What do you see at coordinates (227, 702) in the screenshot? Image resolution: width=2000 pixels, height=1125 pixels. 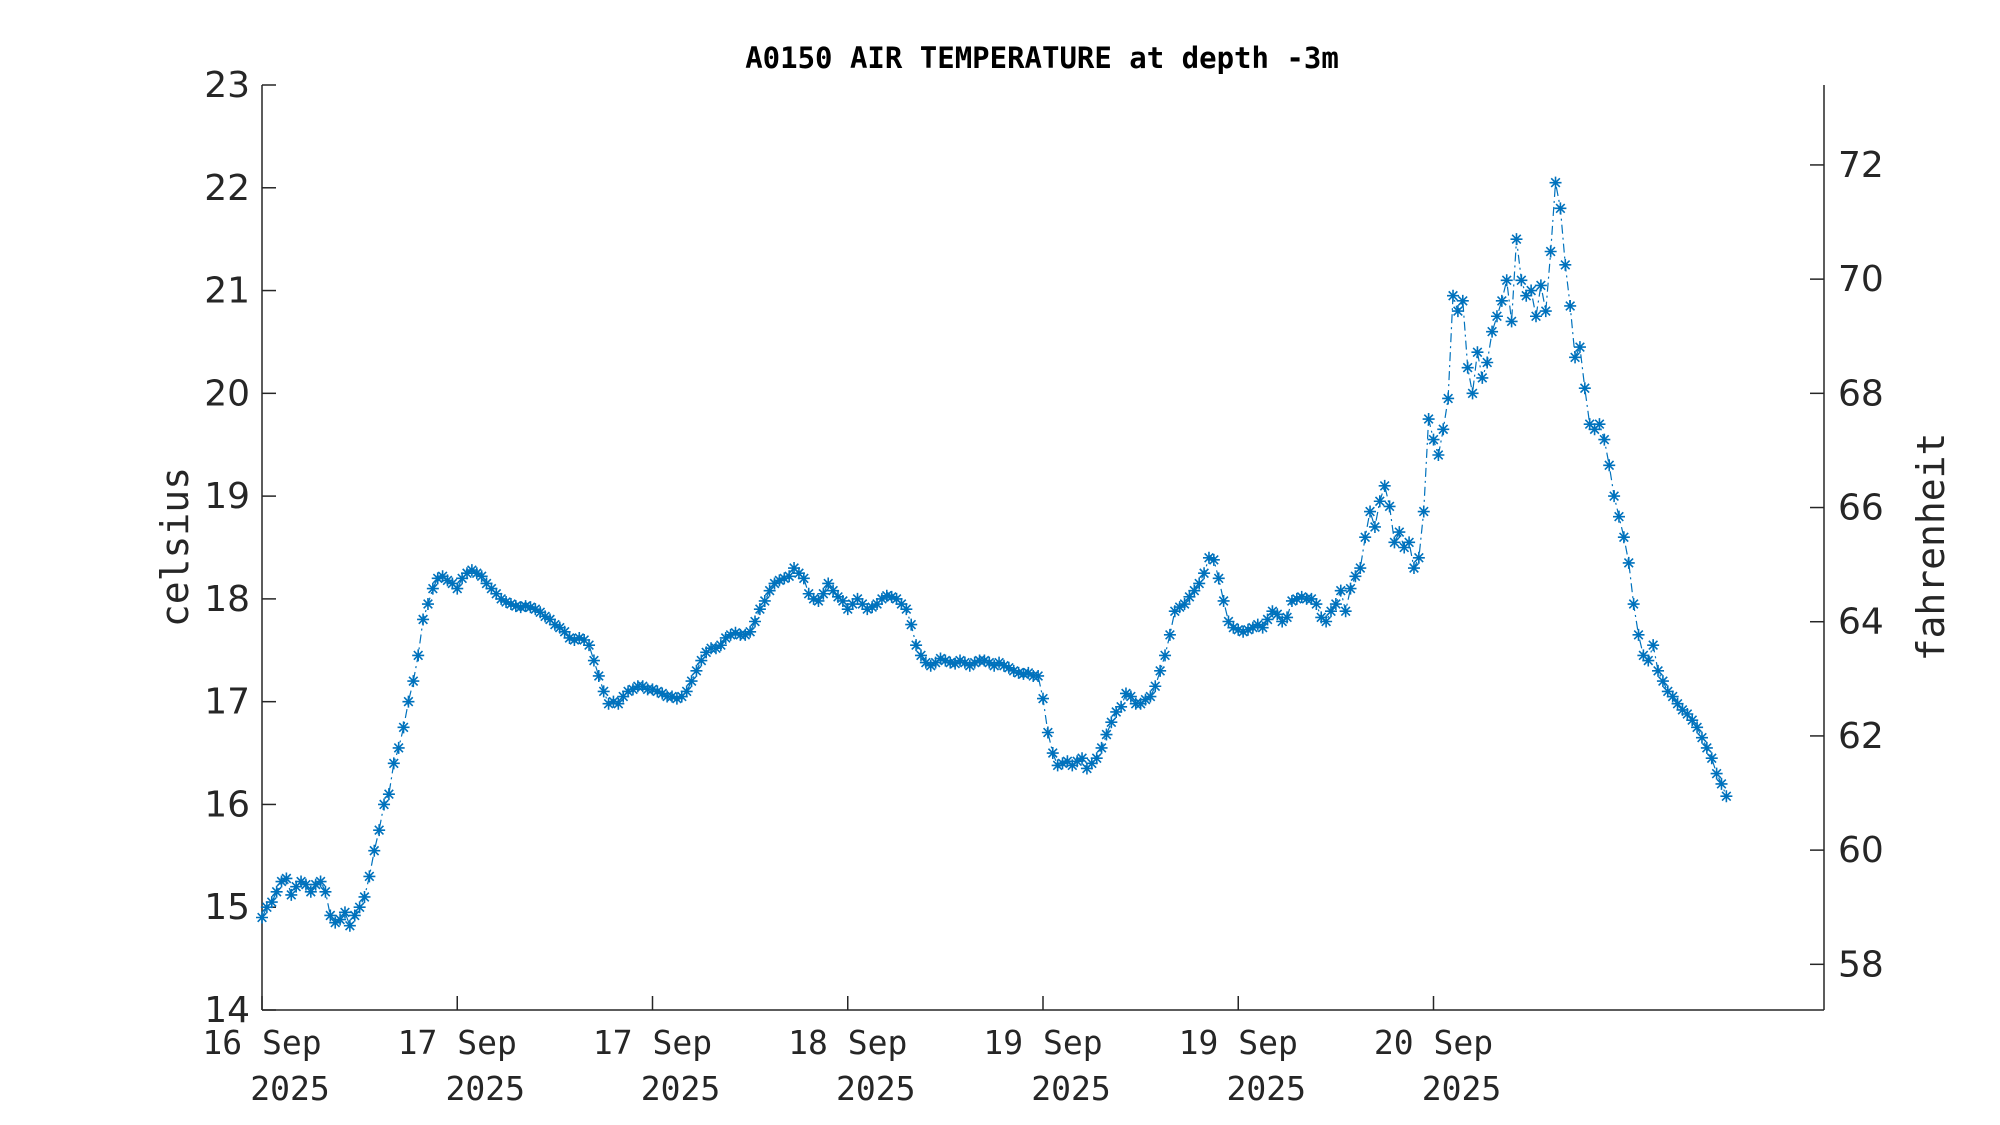 I see `y-tick-label: 17` at bounding box center [227, 702].